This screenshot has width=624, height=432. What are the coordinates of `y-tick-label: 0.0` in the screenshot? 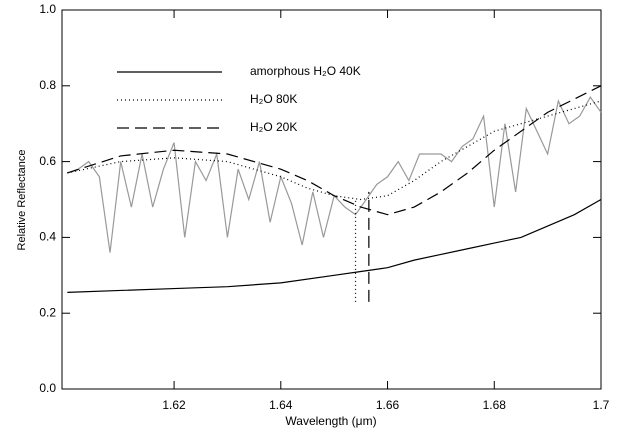 It's located at (47, 388).